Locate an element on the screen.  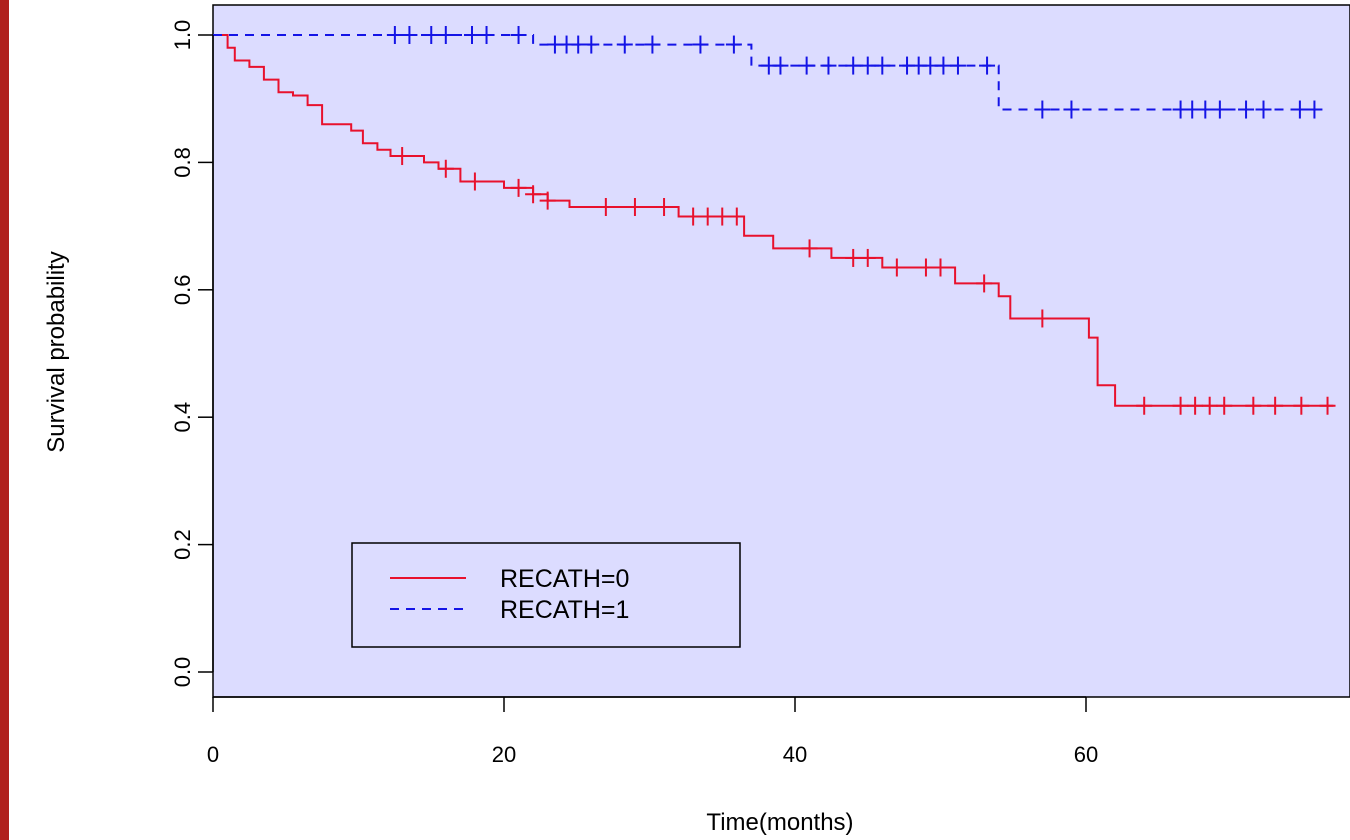
left-accent-bar is located at coordinates (4, 420).